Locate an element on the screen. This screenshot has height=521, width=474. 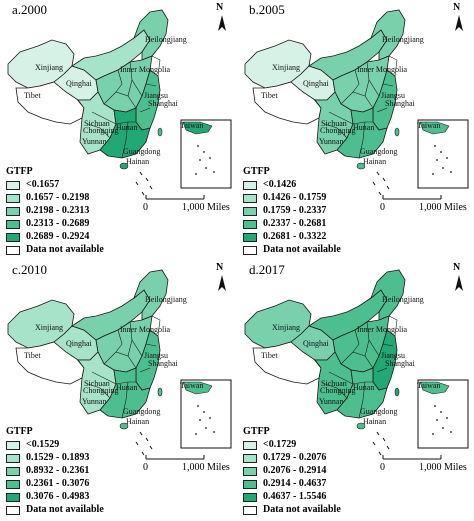
north-arrow-icon is located at coordinates (459, 283).